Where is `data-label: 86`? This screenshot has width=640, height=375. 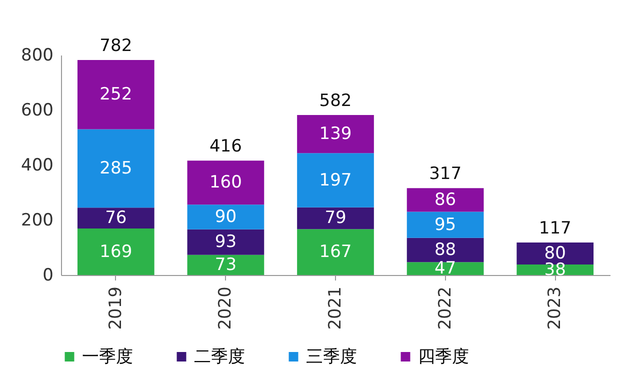 data-label: 86 is located at coordinates (445, 200).